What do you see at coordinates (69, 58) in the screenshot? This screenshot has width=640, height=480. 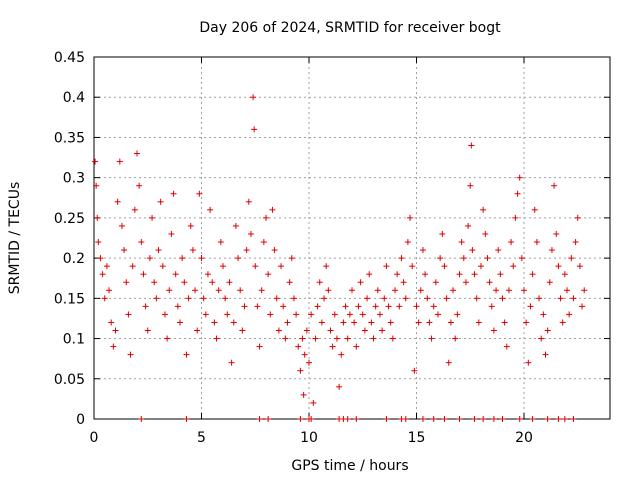 I see `y-tick-label: 0.45` at bounding box center [69, 58].